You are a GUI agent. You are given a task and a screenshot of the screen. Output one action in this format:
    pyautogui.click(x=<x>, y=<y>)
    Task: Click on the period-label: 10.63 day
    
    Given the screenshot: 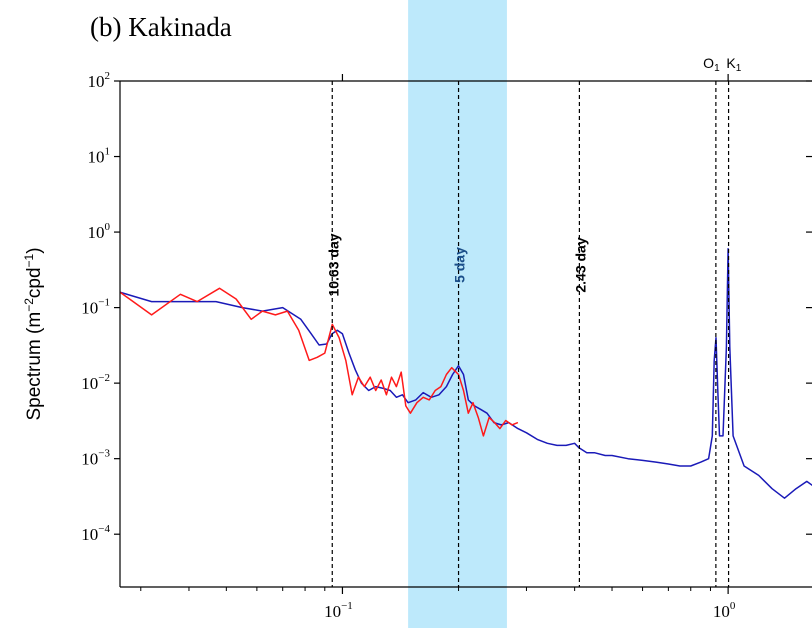 What is the action you would take?
    pyautogui.click(x=333, y=264)
    